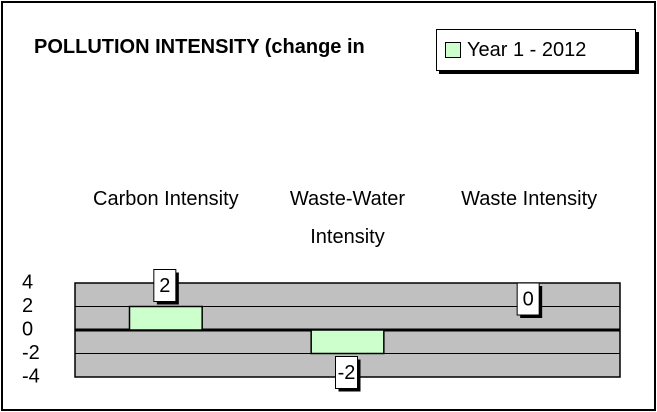 The height and width of the screenshot is (412, 657). Describe the element at coordinates (27, 282) in the screenshot. I see `y-tick-label: 4` at that location.